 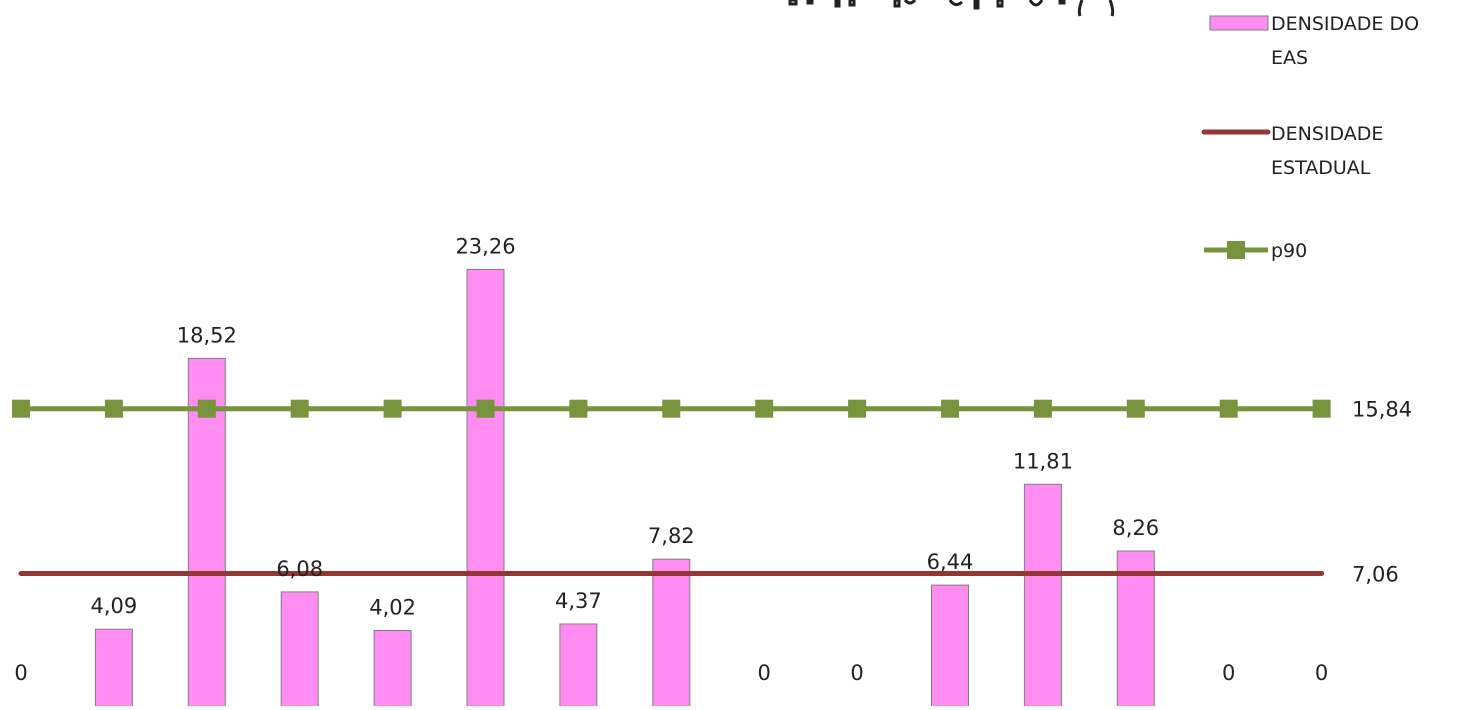 What do you see at coordinates (1327, 134) in the screenshot?
I see `legend-label-densidade-estadual-line1: DENSIDADE` at bounding box center [1327, 134].